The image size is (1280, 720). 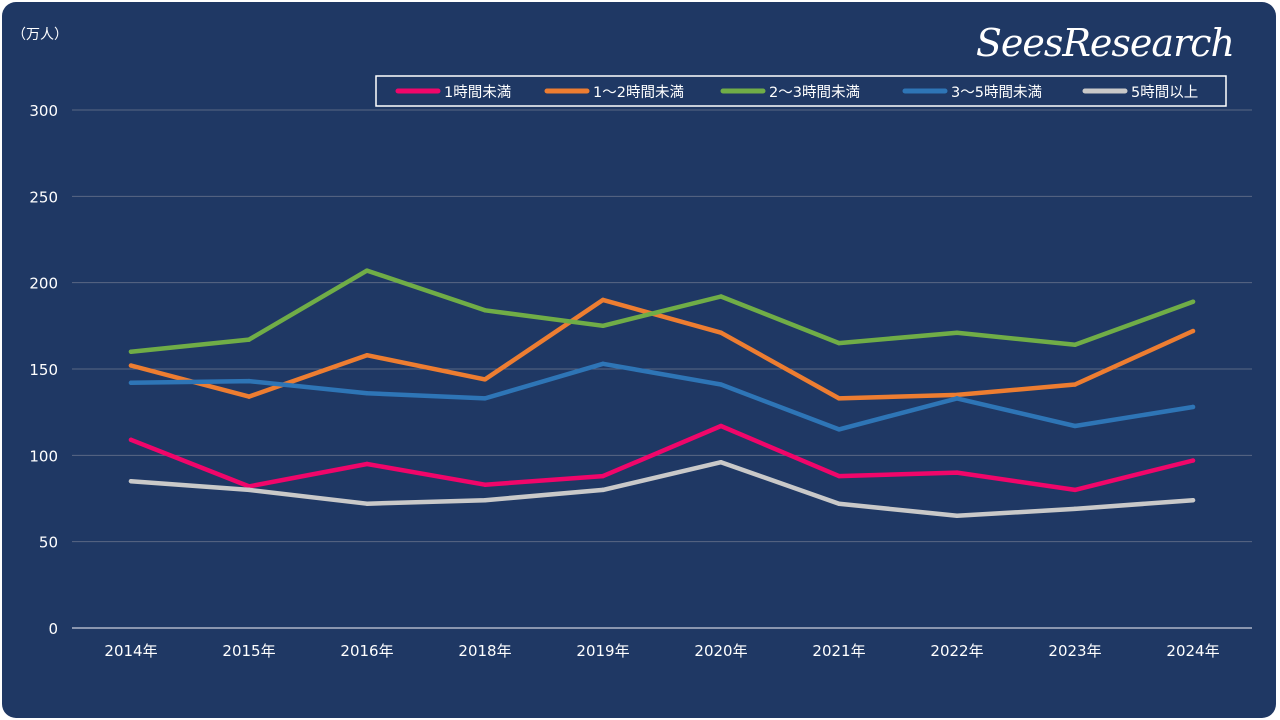 What do you see at coordinates (53, 629) in the screenshot?
I see `y-tick-label: 0` at bounding box center [53, 629].